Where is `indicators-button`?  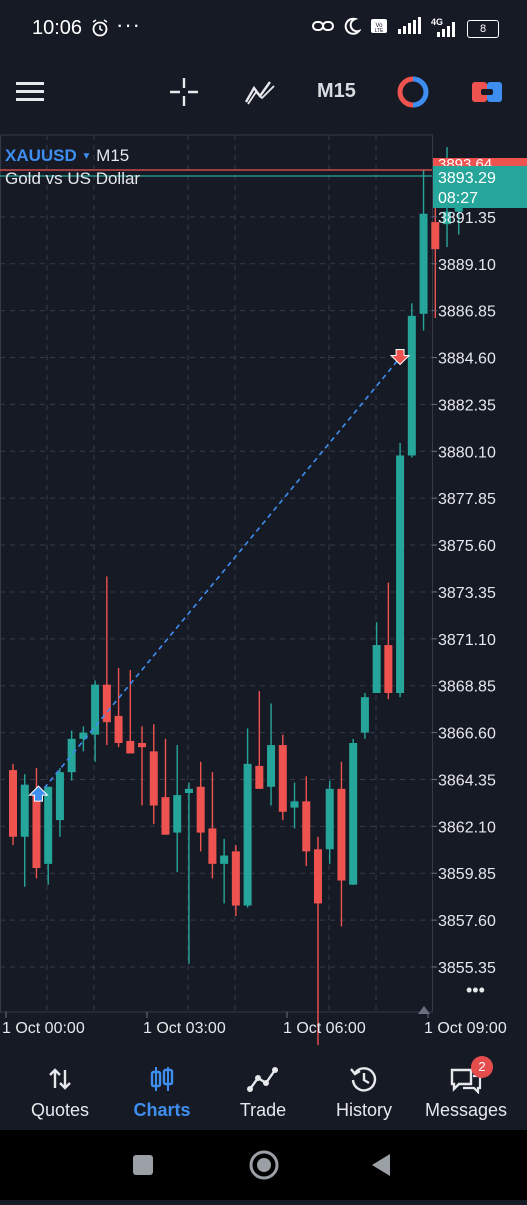 indicators-button is located at coordinates (260, 92).